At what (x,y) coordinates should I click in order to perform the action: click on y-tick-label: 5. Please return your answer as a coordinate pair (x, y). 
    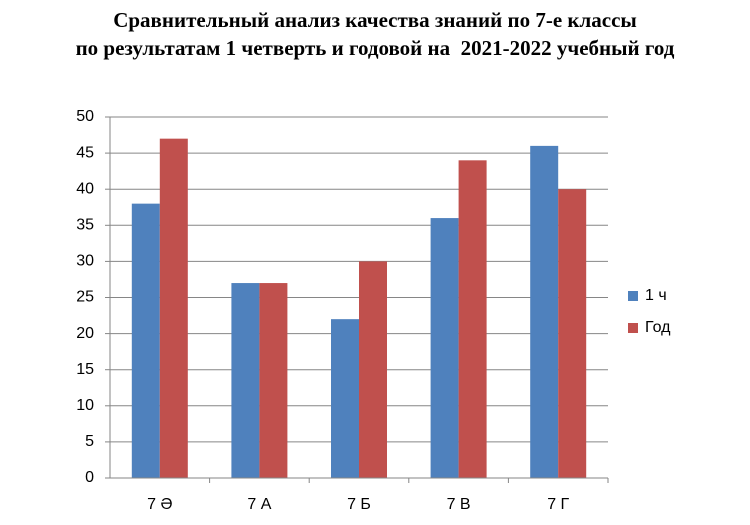
    Looking at the image, I should click on (89, 441).